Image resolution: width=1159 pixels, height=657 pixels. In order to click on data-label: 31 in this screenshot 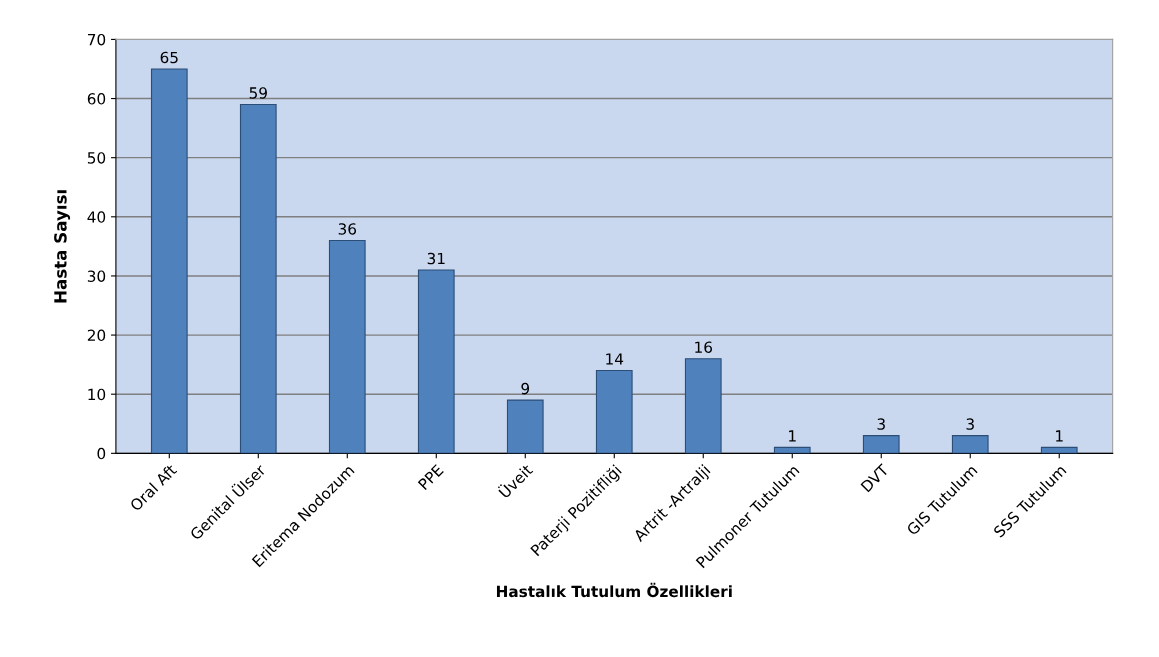, I will do `click(436, 258)`.